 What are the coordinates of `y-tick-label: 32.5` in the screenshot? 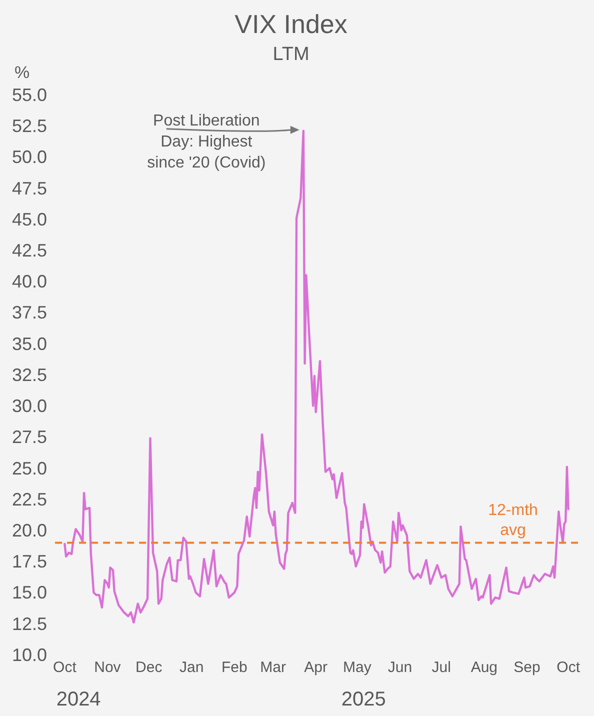 It's located at (30, 374).